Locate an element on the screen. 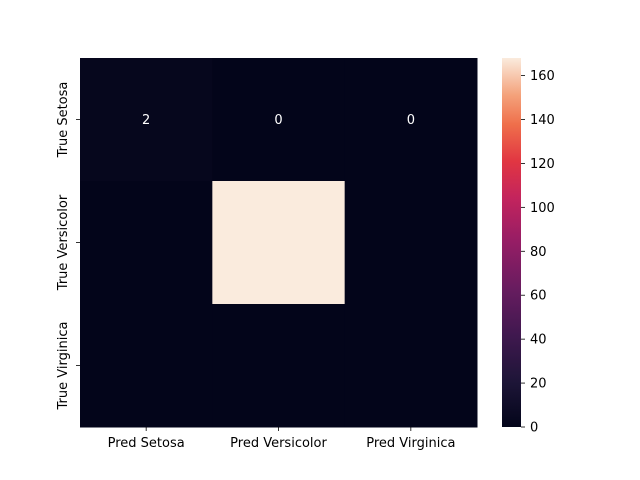 The image size is (640, 480). cell-annotation-0-0: 2 is located at coordinates (146, 120).